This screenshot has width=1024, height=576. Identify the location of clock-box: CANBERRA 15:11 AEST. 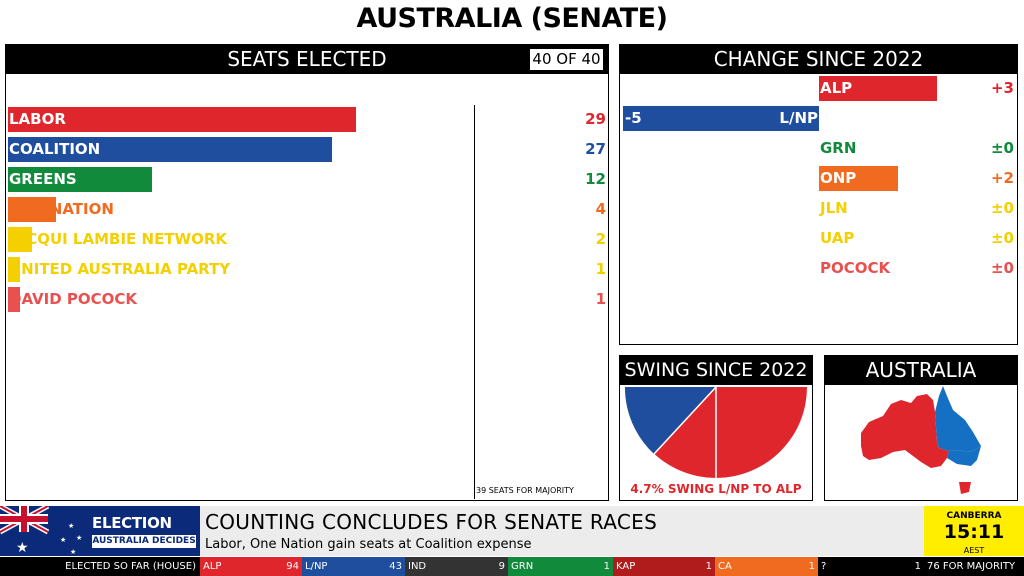
(974, 531).